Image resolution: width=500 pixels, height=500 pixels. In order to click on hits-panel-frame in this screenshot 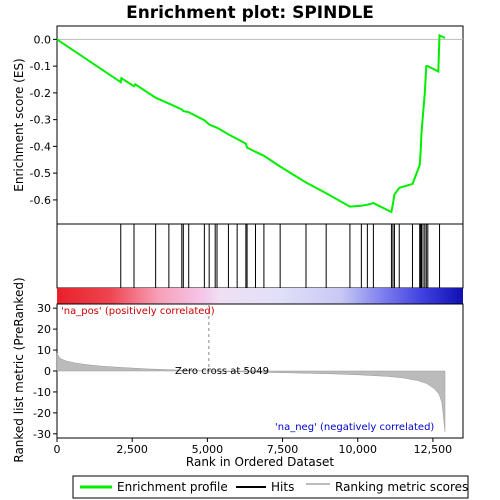, I will do `click(260, 256)`.